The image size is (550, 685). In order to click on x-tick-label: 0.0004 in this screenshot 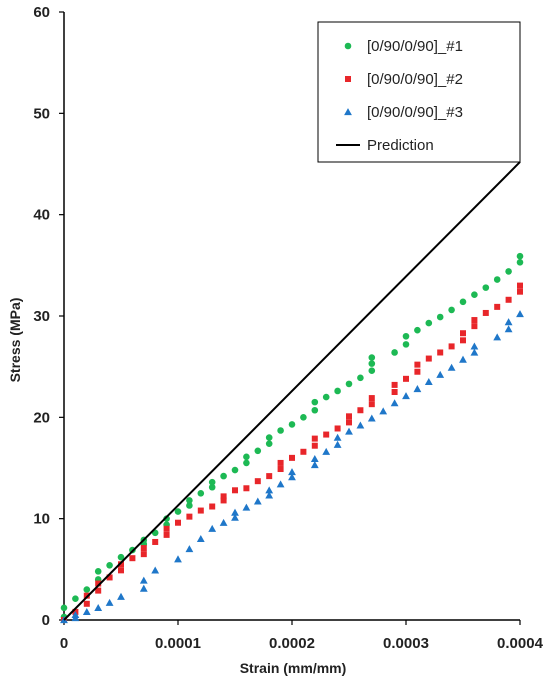, I will do `click(520, 643)`.